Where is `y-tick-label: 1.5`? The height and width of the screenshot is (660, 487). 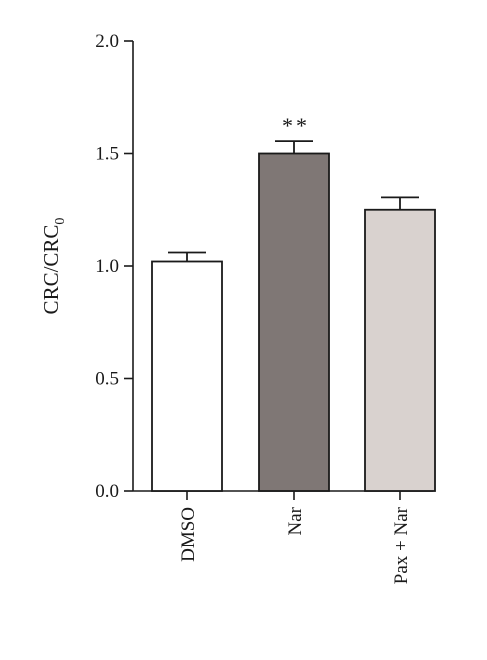
y-tick-label: 1.5 is located at coordinates (107, 154).